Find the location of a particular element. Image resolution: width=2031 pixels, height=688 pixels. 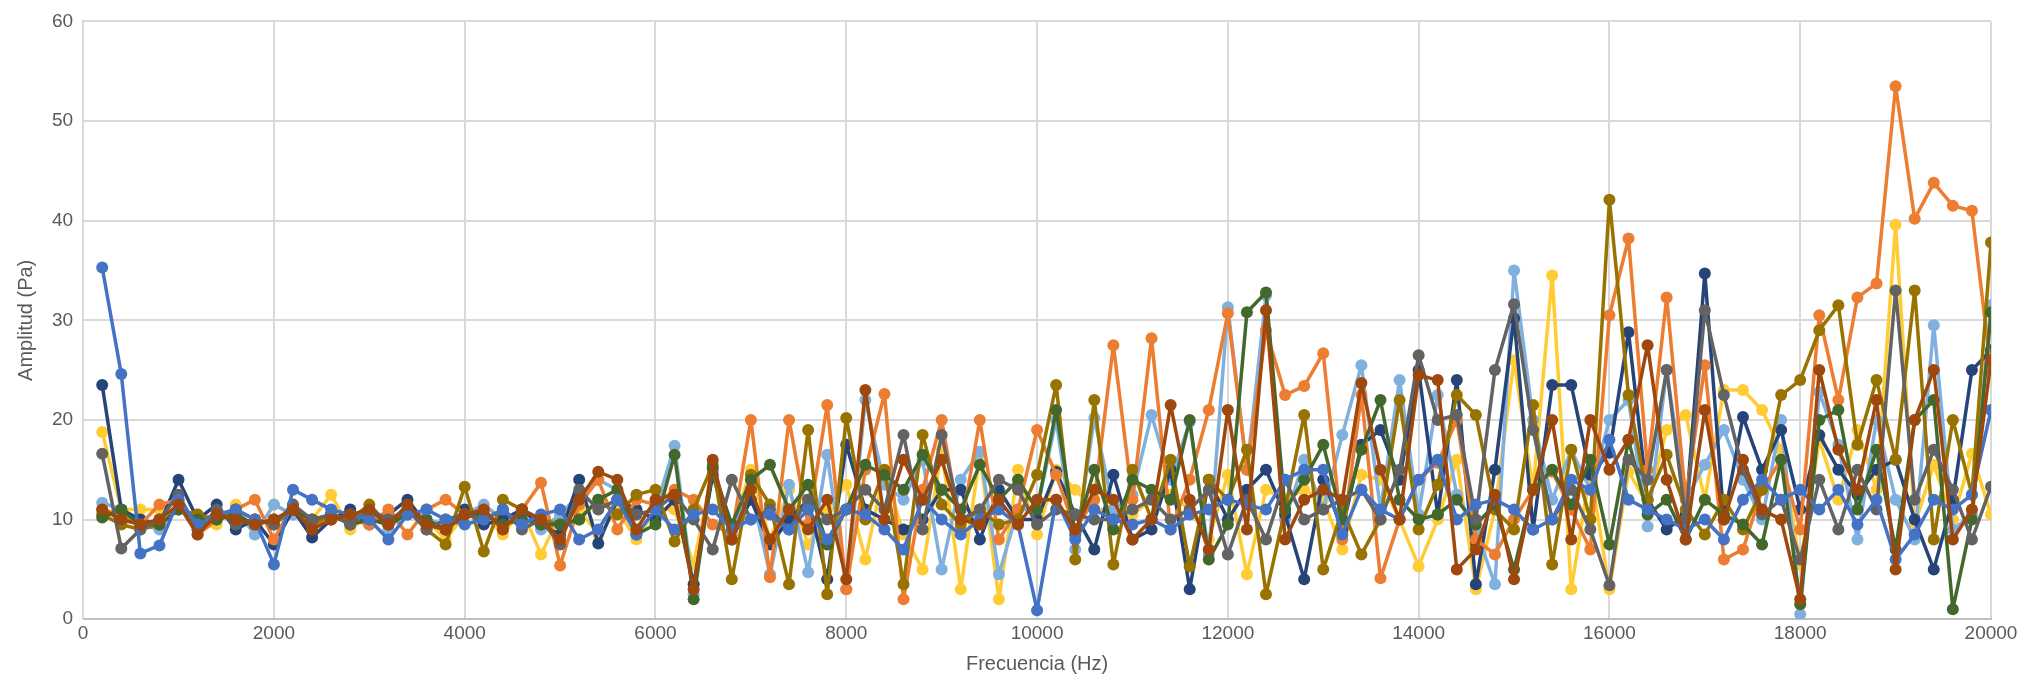

x-tick-label: 12000 is located at coordinates (1228, 632).